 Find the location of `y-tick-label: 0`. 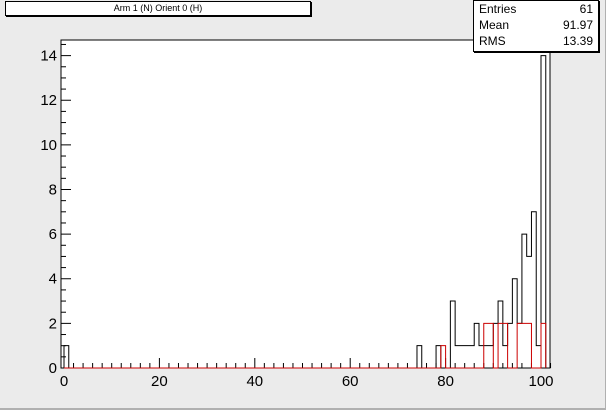

y-tick-label: 0 is located at coordinates (53, 368).